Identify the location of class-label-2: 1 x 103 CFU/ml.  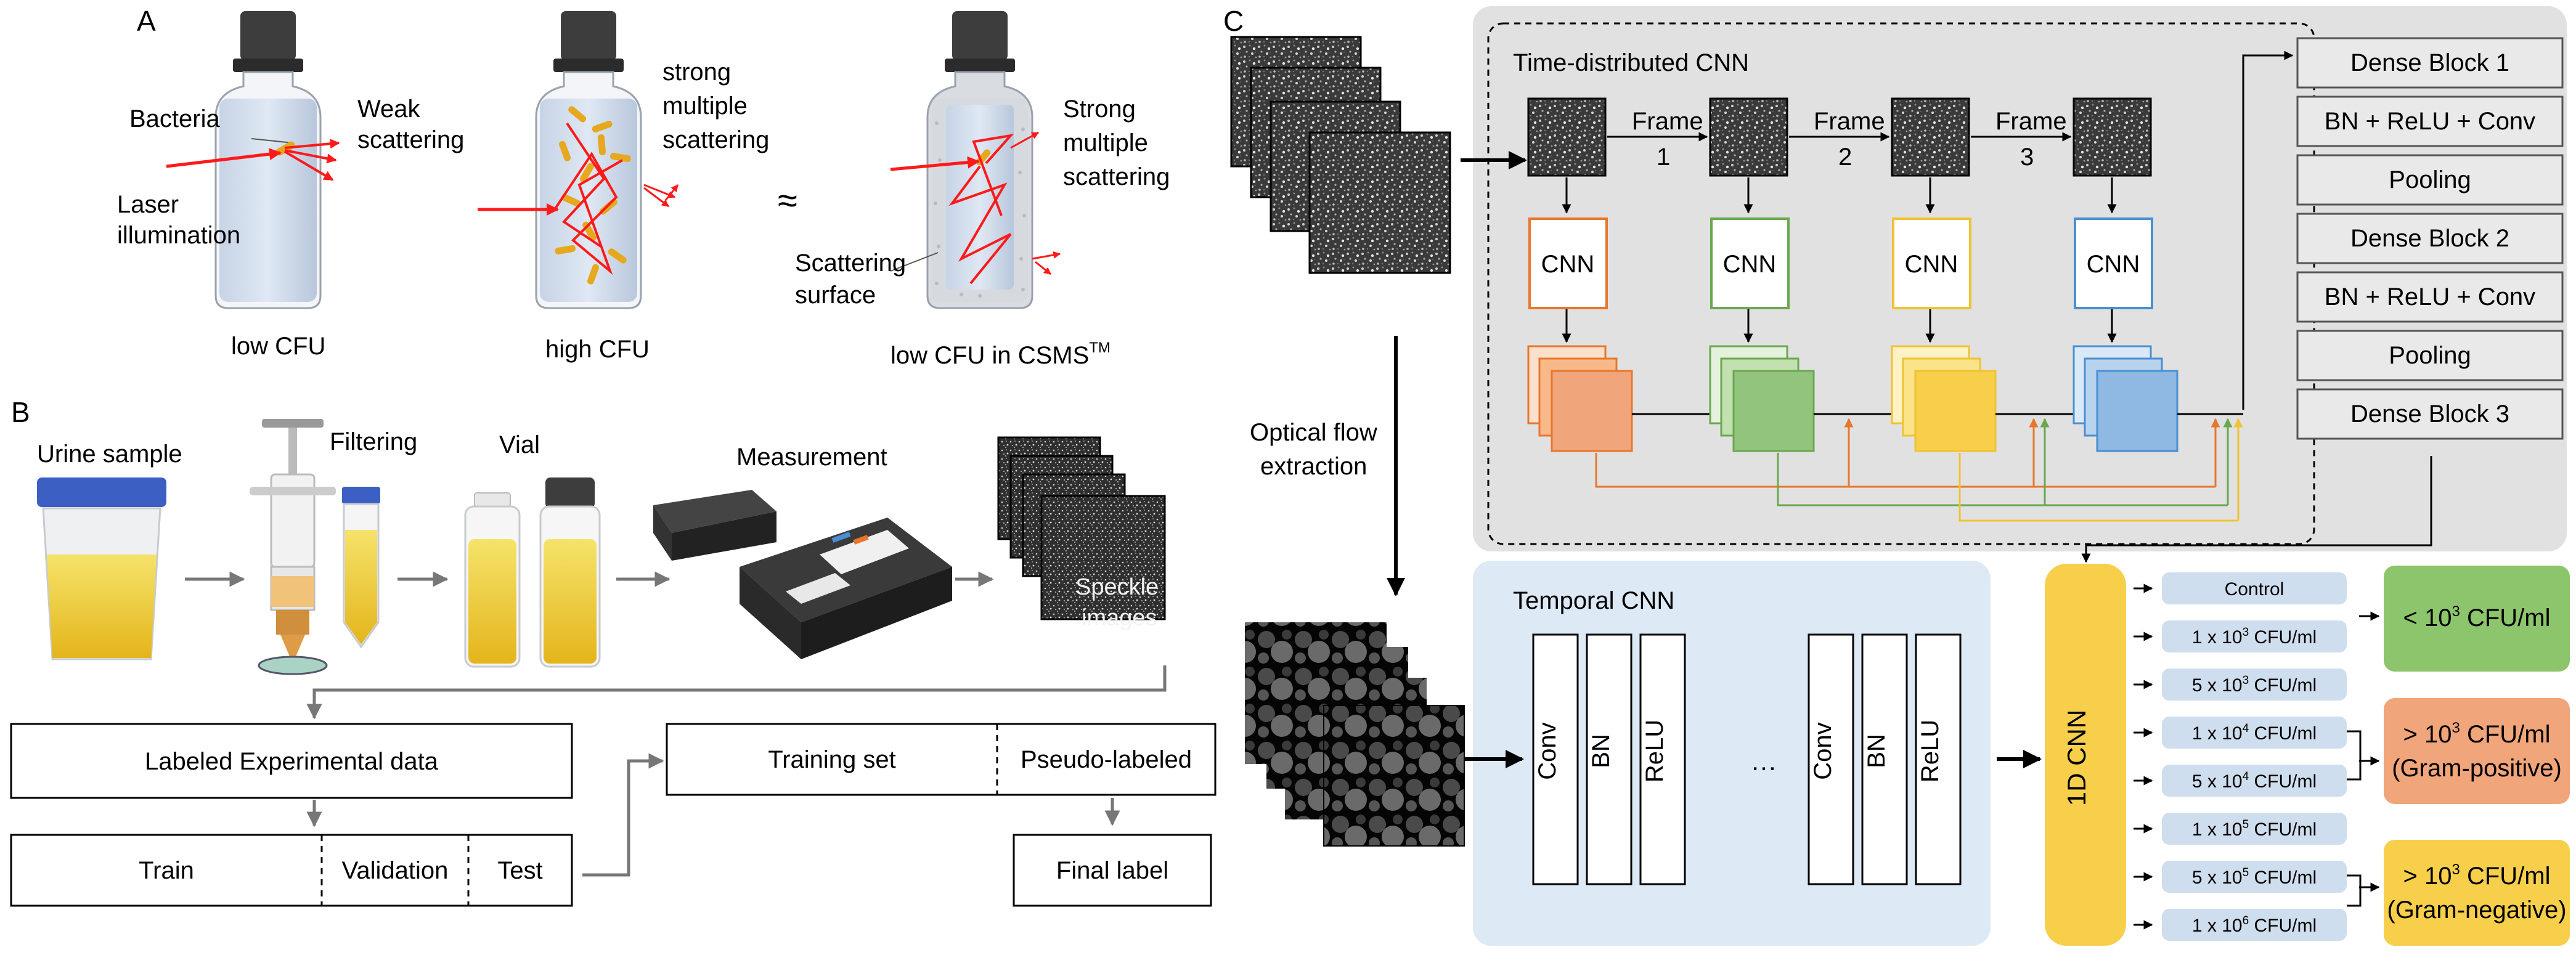
(2254, 637).